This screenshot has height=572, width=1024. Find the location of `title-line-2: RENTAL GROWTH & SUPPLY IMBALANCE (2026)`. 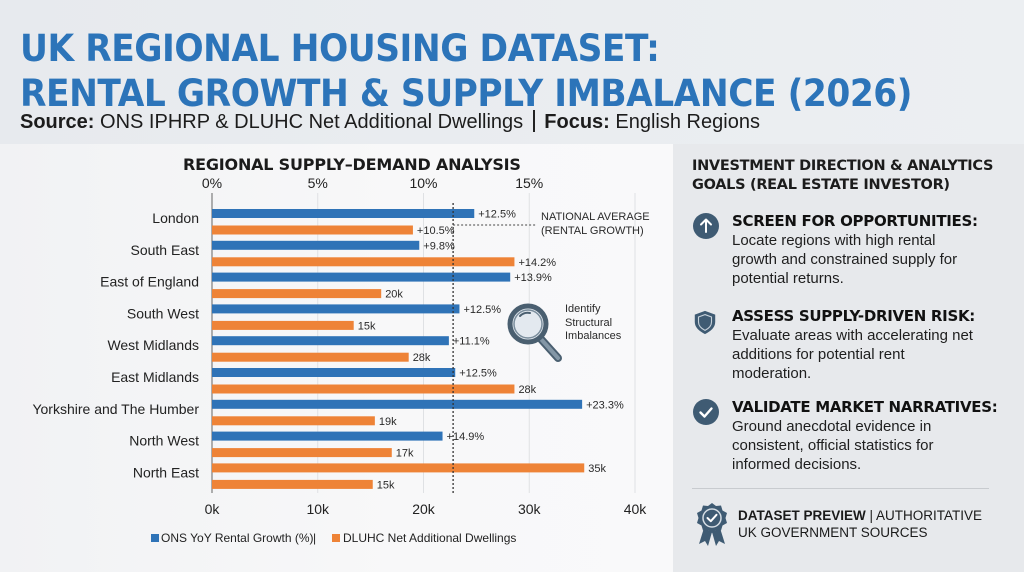

title-line-2: RENTAL GROWTH & SUPPLY IMBALANCE (2026) is located at coordinates (466, 93).